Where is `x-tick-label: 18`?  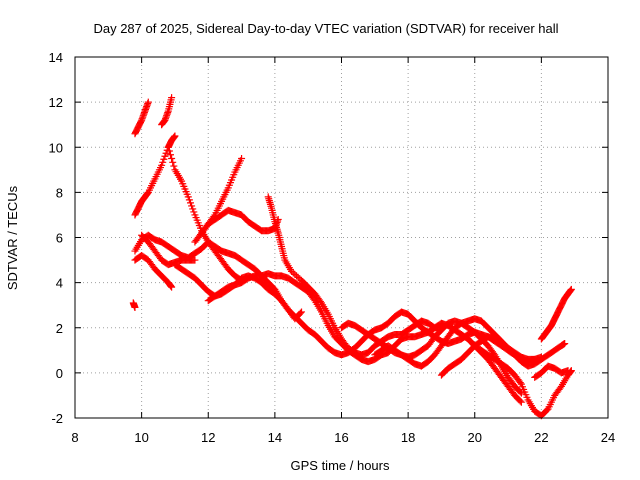
x-tick-label: 18 is located at coordinates (408, 437).